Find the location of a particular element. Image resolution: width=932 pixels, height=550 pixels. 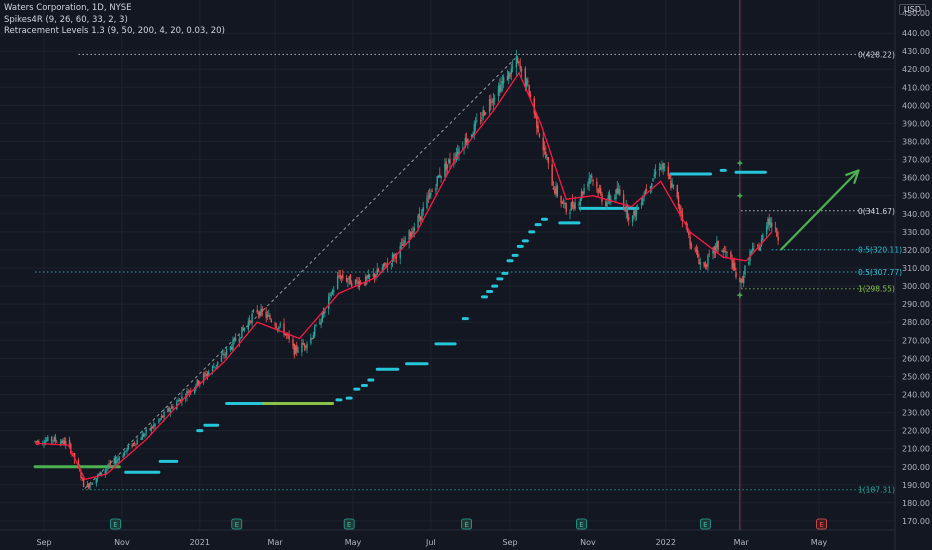

y-tick-label: 440.00 is located at coordinates (916, 33).